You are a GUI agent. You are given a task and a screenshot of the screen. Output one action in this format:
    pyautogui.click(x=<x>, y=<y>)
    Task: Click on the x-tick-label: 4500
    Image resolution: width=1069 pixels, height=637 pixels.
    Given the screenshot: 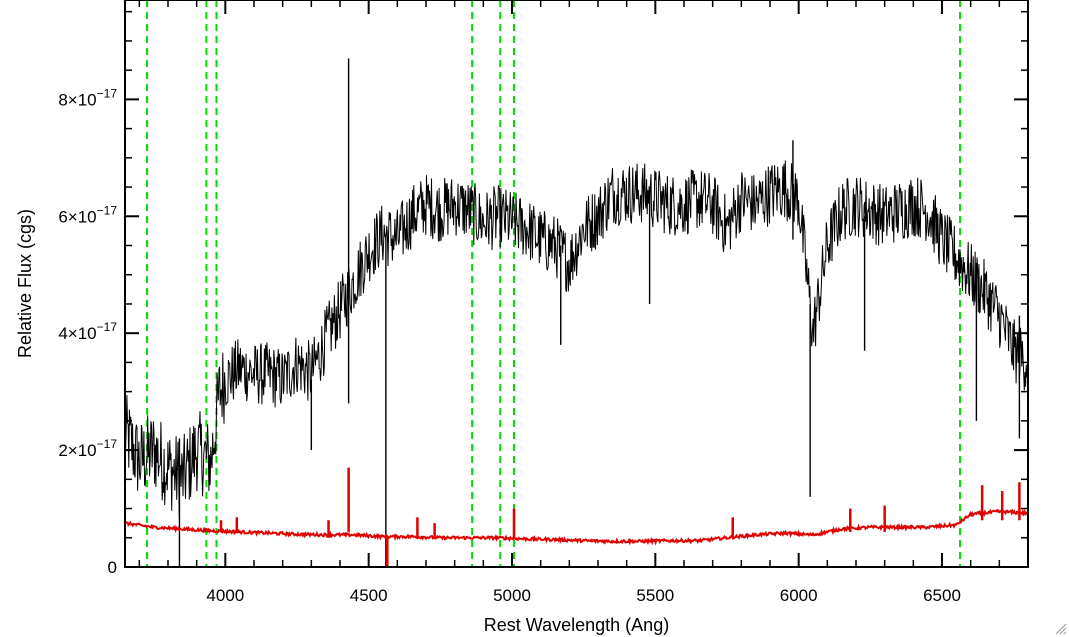 What is the action you would take?
    pyautogui.click(x=369, y=595)
    